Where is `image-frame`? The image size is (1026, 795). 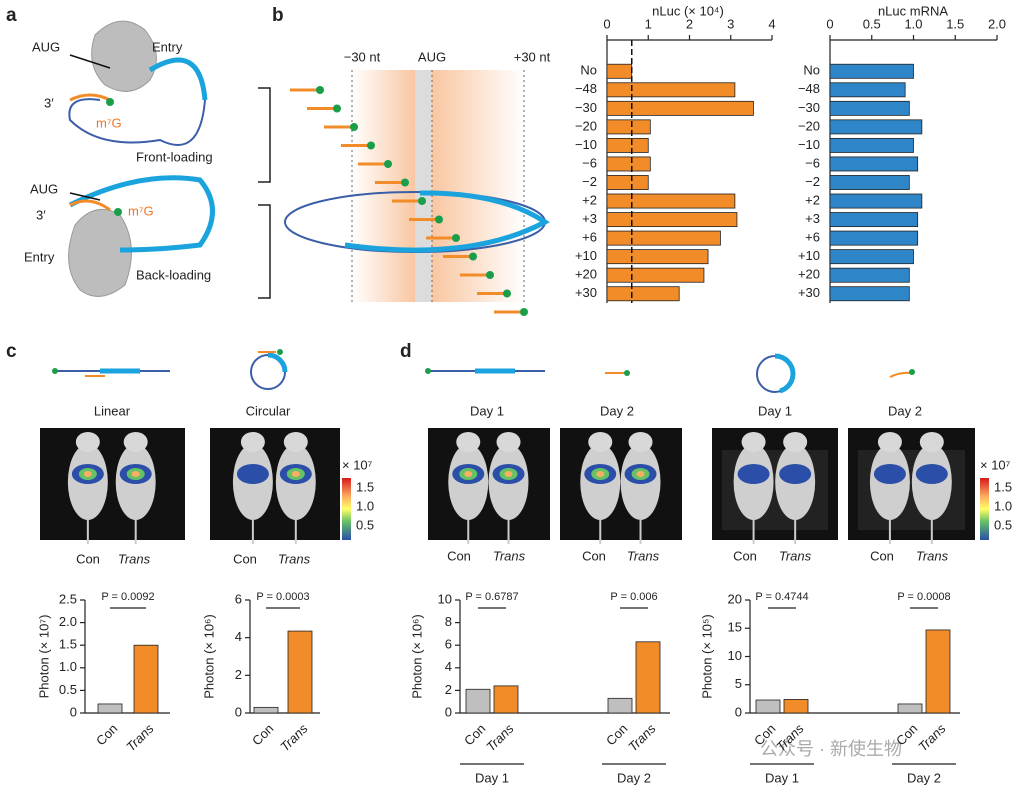 image-frame is located at coordinates (275, 484).